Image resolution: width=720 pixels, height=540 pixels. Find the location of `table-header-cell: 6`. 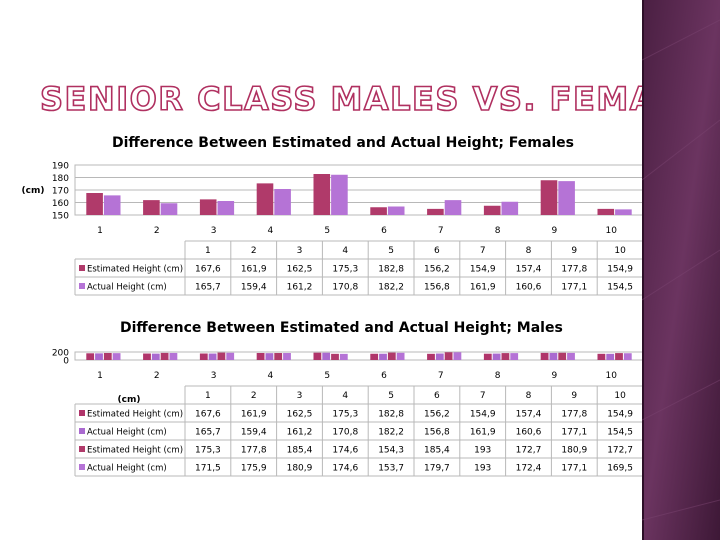

table-header-cell: 6 is located at coordinates (437, 396).